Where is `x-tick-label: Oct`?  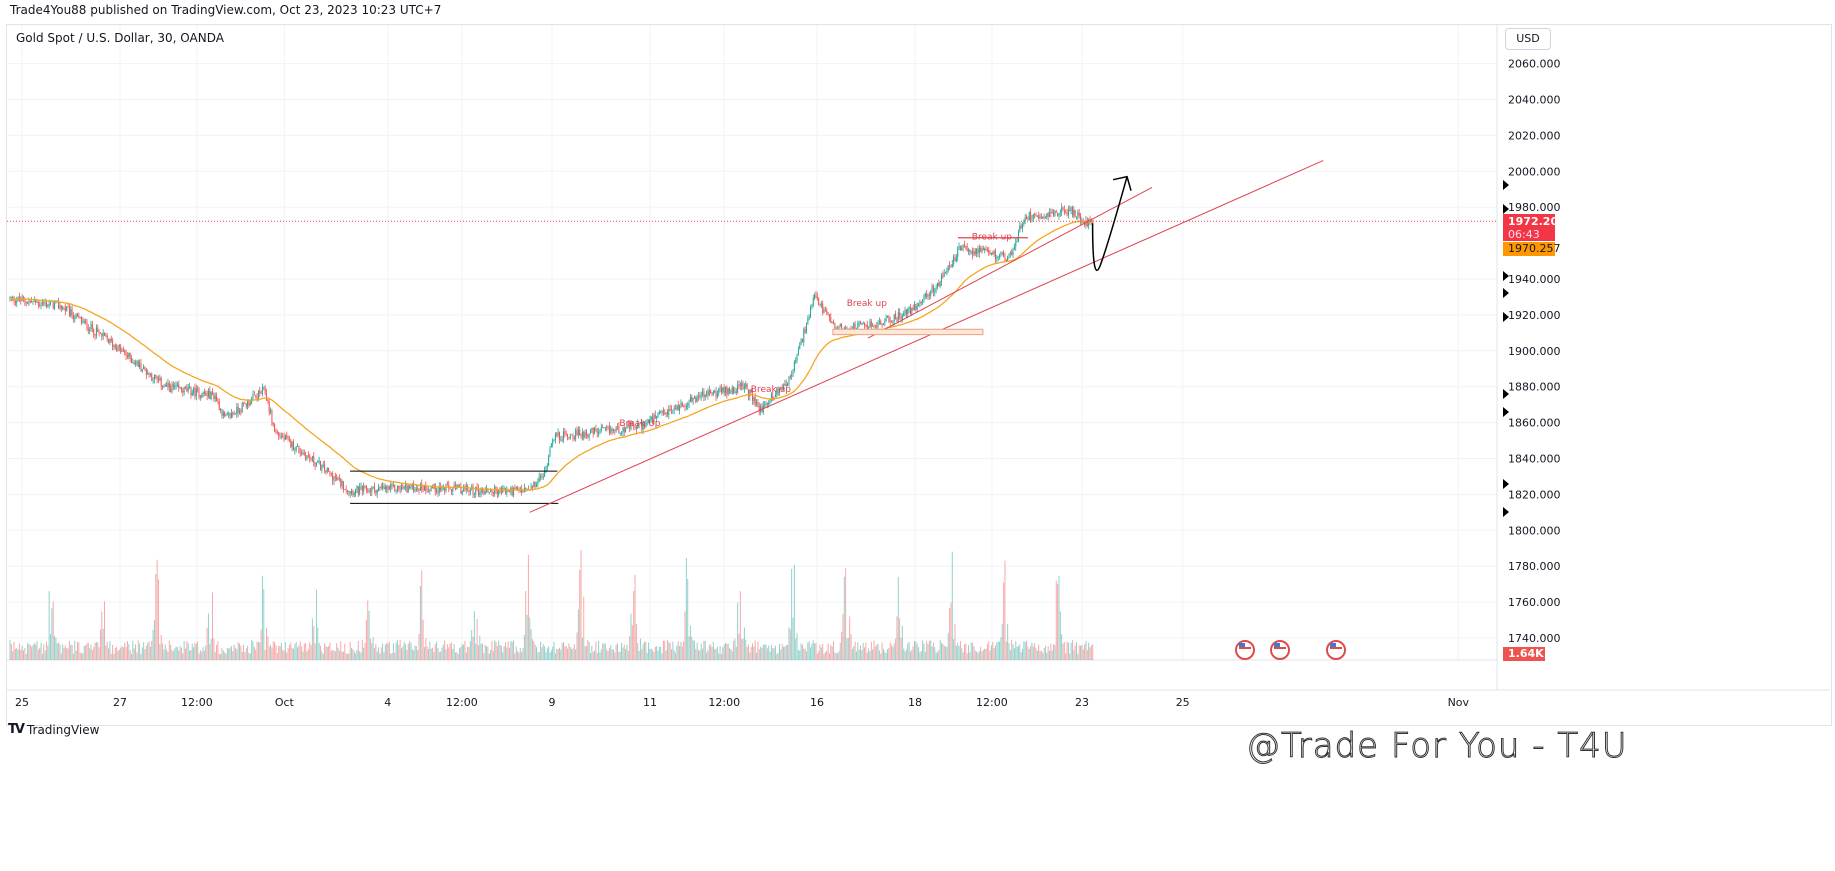
x-tick-label: Oct is located at coordinates (285, 702).